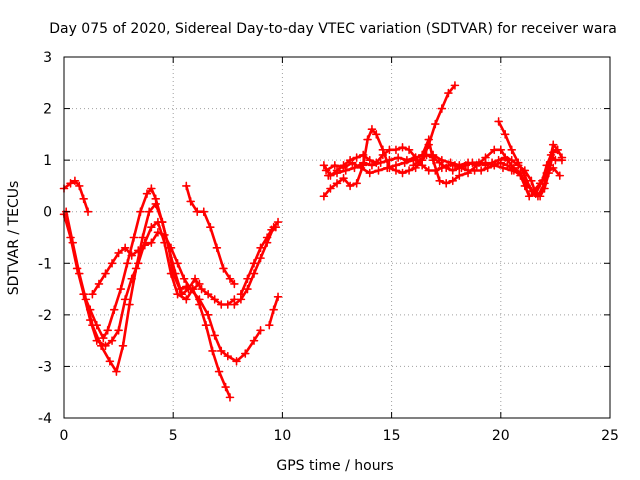 The height and width of the screenshot is (480, 640). What do you see at coordinates (45, 316) in the screenshot?
I see `y-tick-label: -2` at bounding box center [45, 316].